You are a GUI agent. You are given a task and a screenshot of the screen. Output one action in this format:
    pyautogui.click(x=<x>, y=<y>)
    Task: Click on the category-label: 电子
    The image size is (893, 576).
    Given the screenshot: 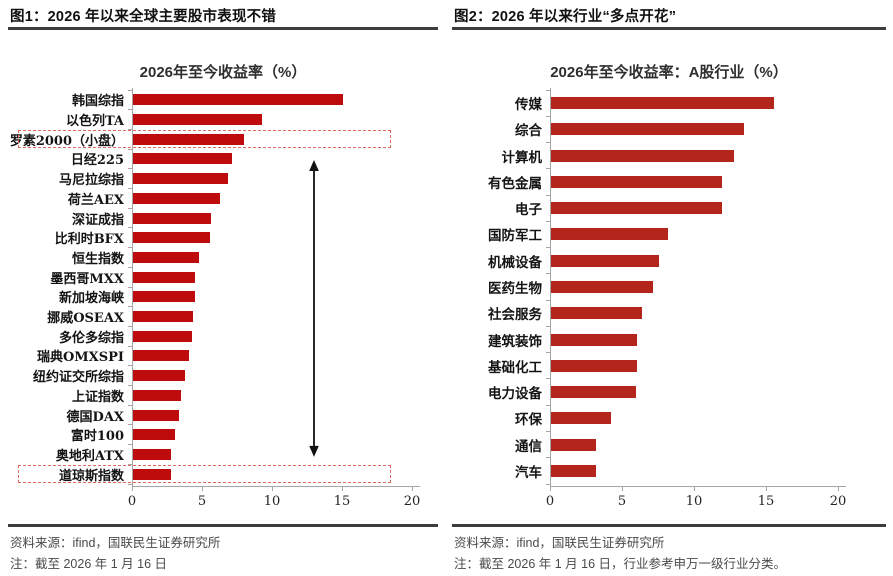 What is the action you would take?
    pyautogui.click(x=528, y=210)
    